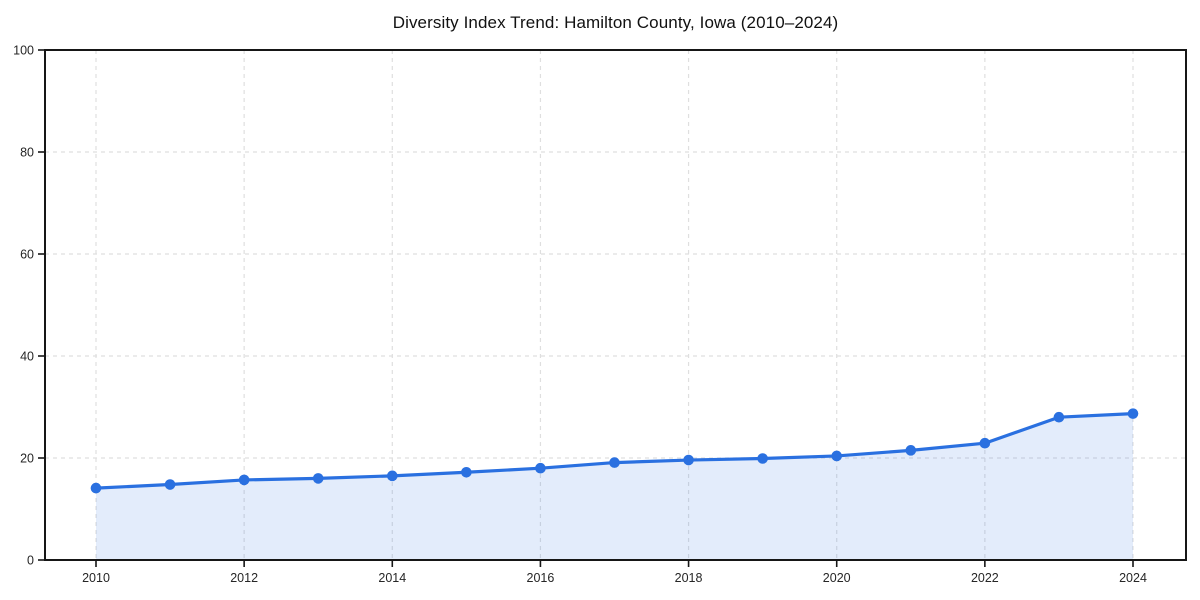 The image size is (1200, 600). I want to click on x-tick-label: 2010, so click(96, 578).